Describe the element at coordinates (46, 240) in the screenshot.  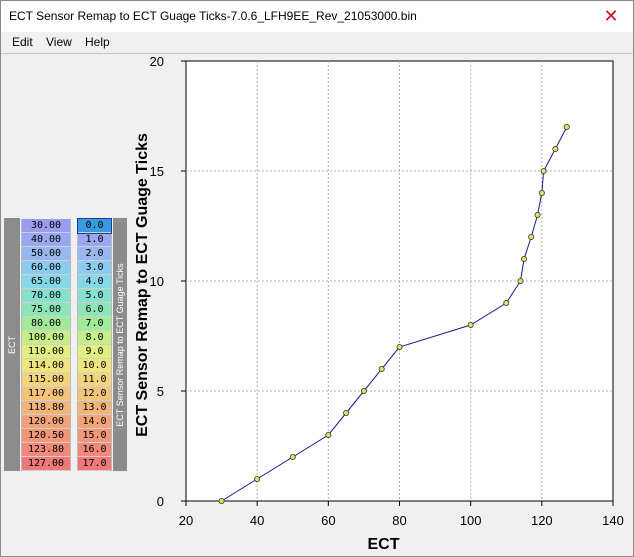
I see `ect-cell-1: 40.00` at that location.